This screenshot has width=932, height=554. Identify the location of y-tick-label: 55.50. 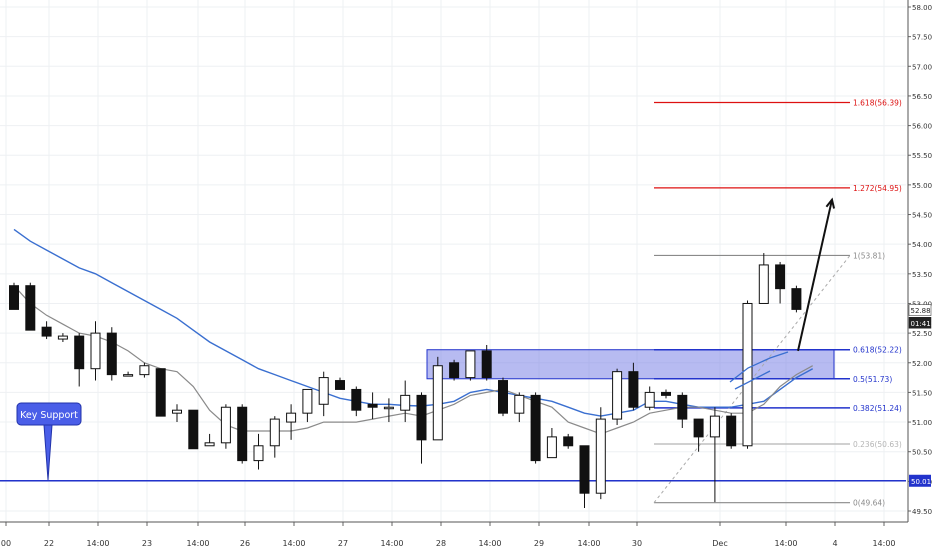
(922, 156).